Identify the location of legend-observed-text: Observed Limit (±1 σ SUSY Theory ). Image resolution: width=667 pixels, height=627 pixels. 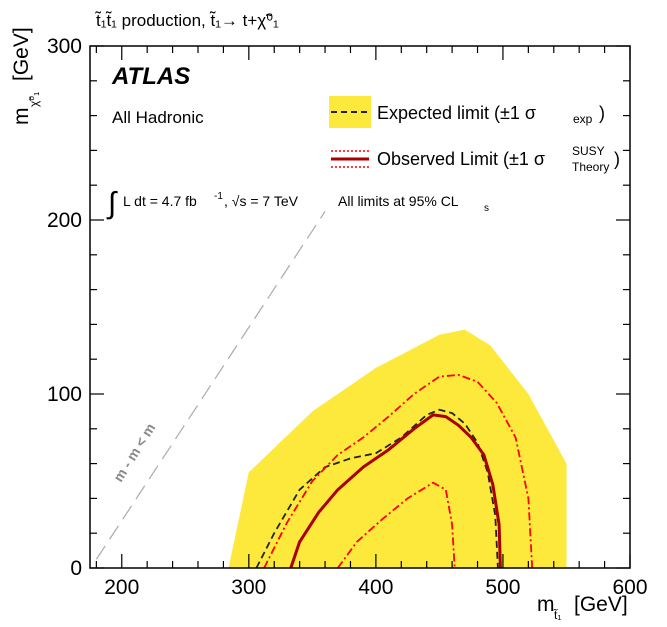
(498, 159).